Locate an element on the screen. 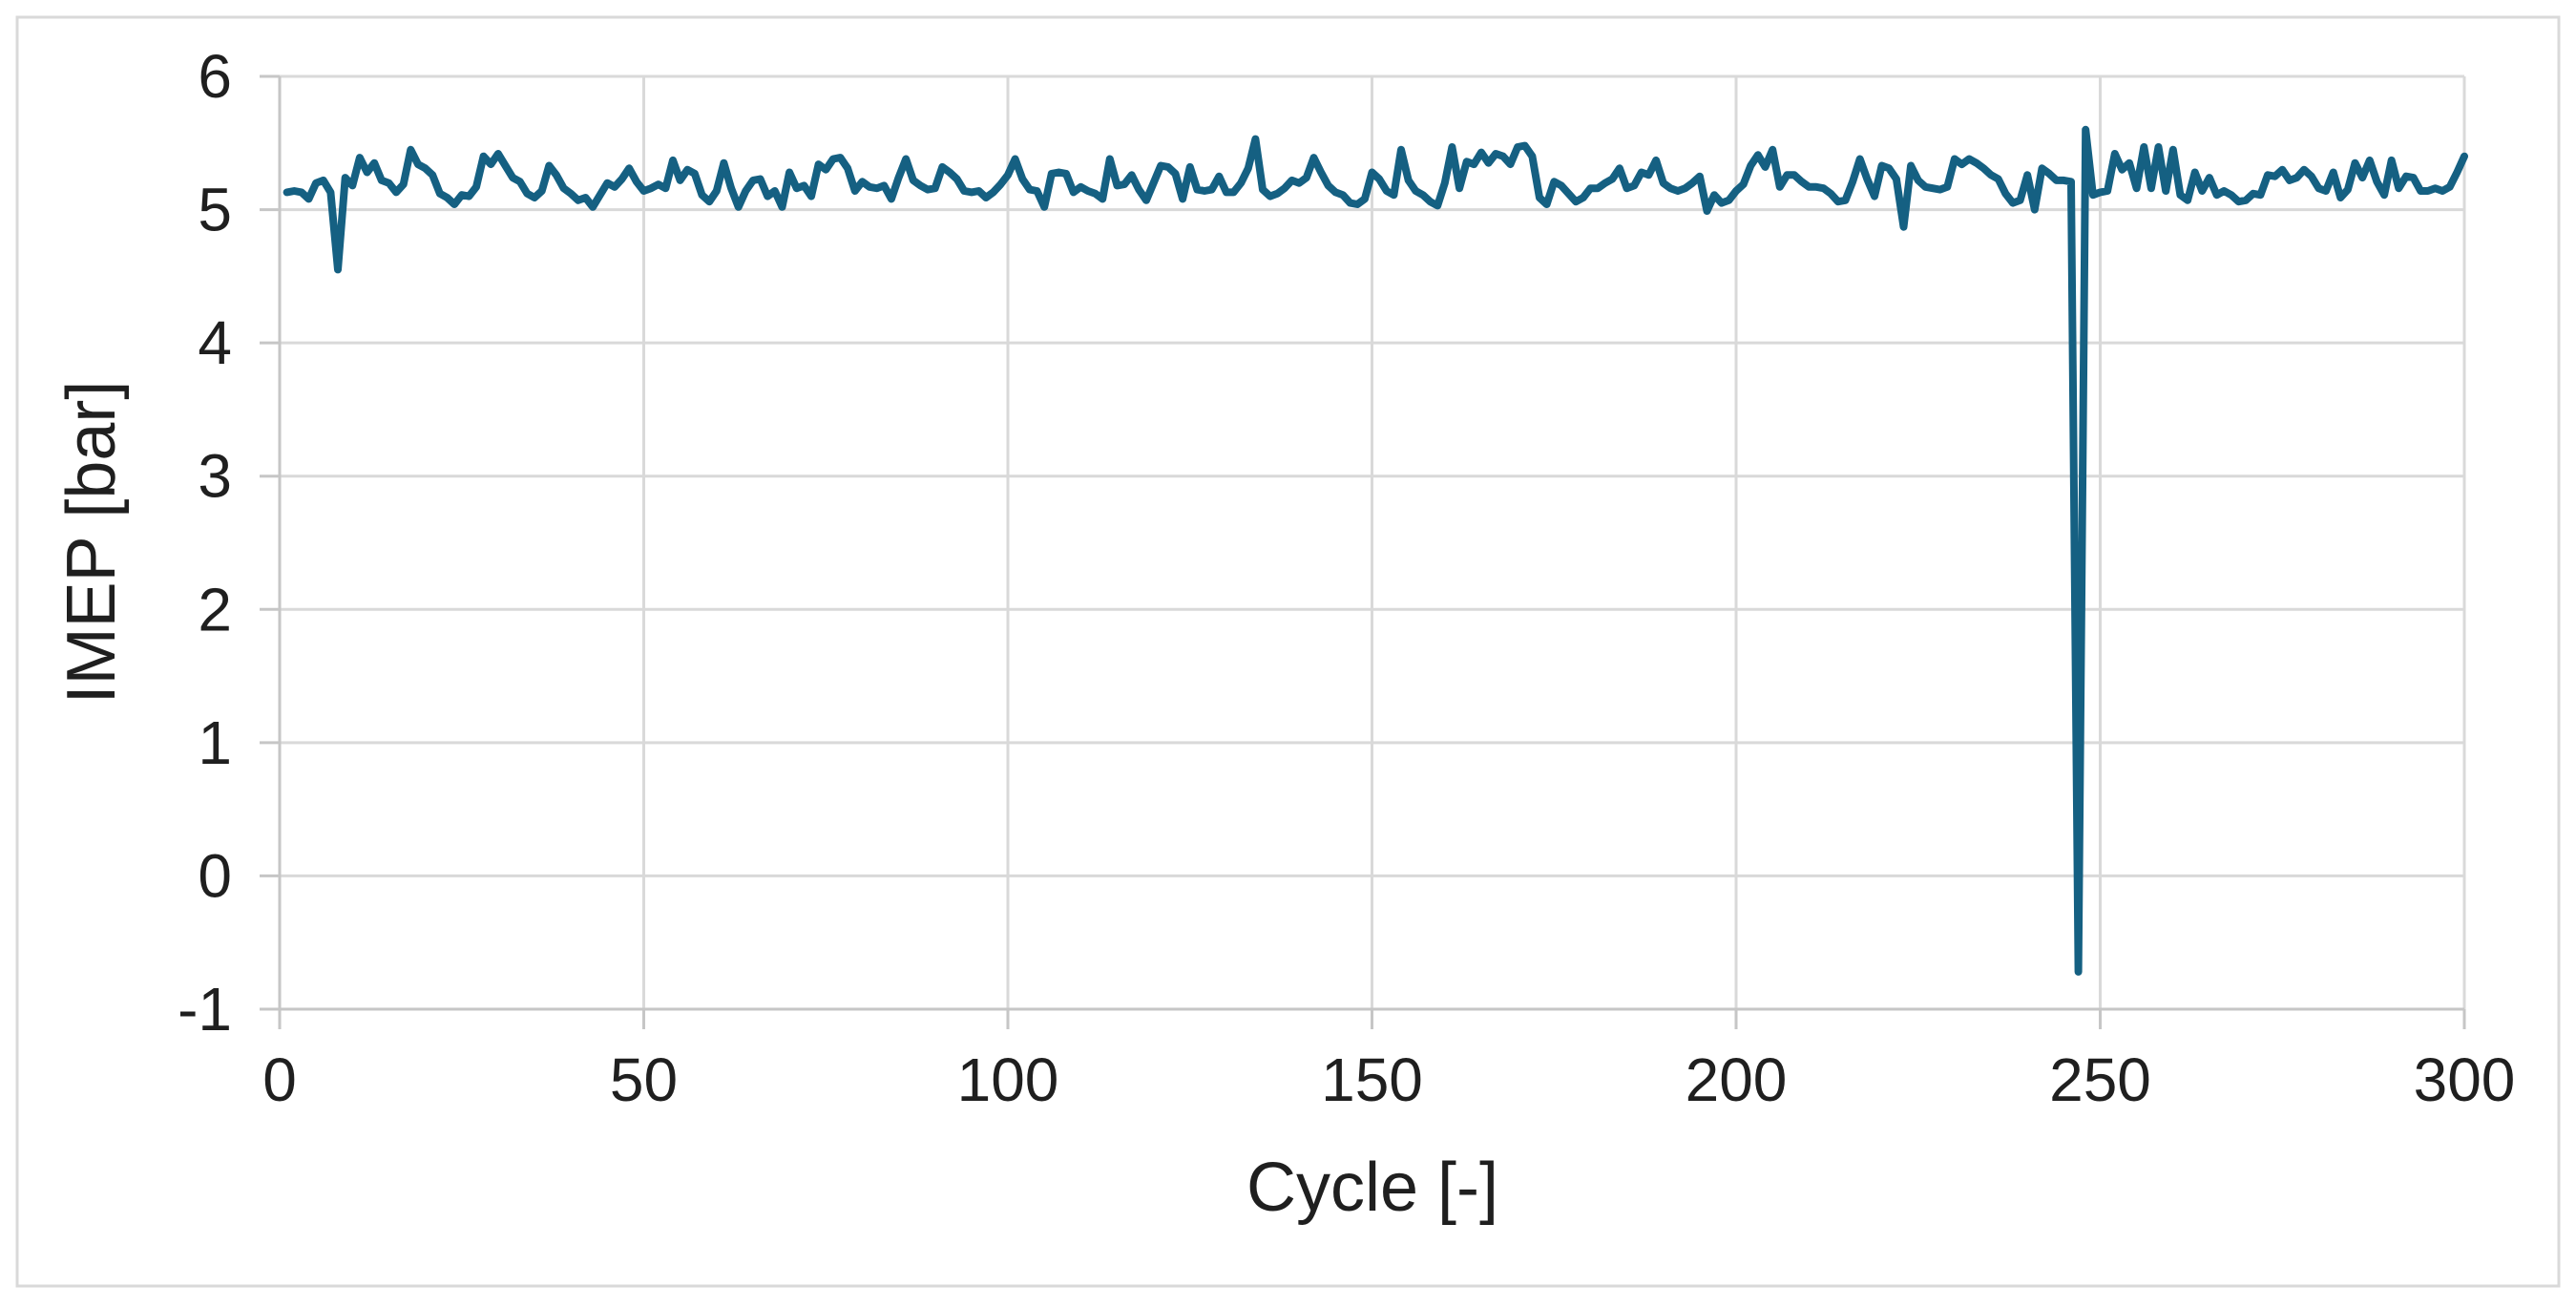  x-tick-label: 200 is located at coordinates (1737, 1079).